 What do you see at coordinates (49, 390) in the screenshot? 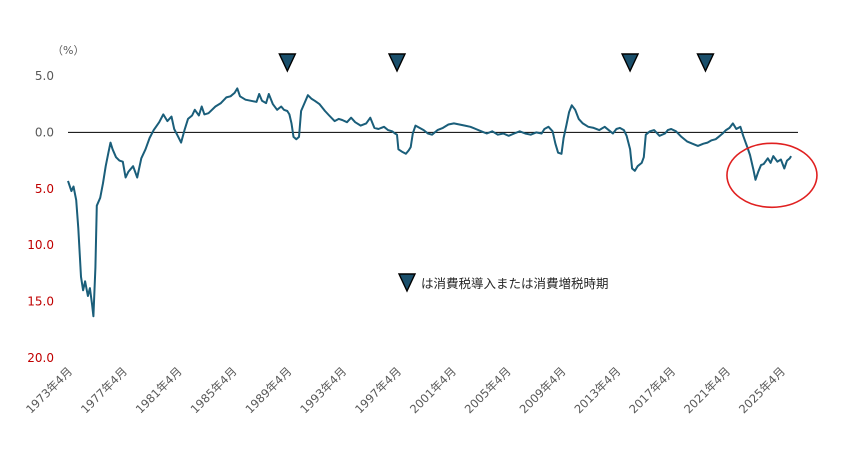
I see `x-tick-label-0: 1973年4月` at bounding box center [49, 390].